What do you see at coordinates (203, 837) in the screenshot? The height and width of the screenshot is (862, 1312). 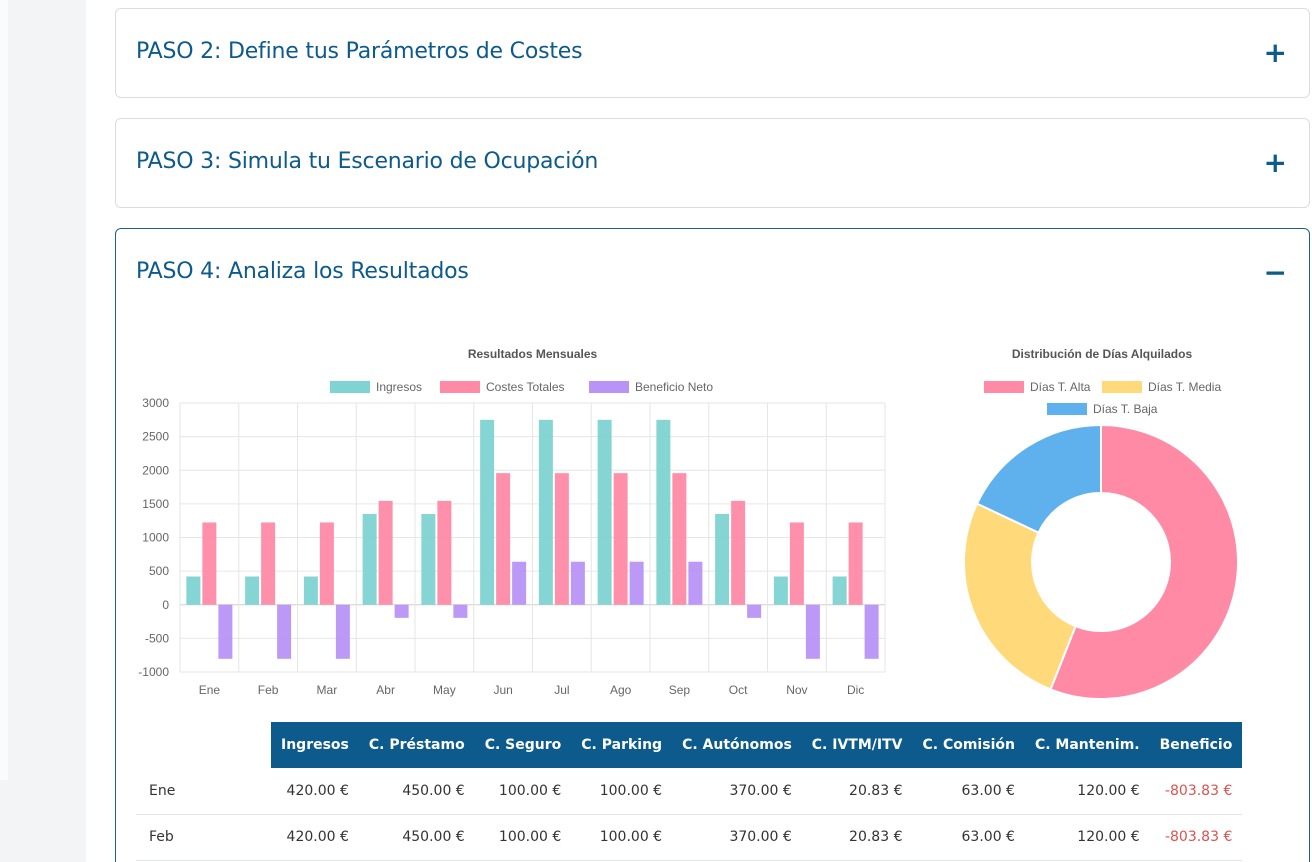 I see `table-cell-month: Feb` at bounding box center [203, 837].